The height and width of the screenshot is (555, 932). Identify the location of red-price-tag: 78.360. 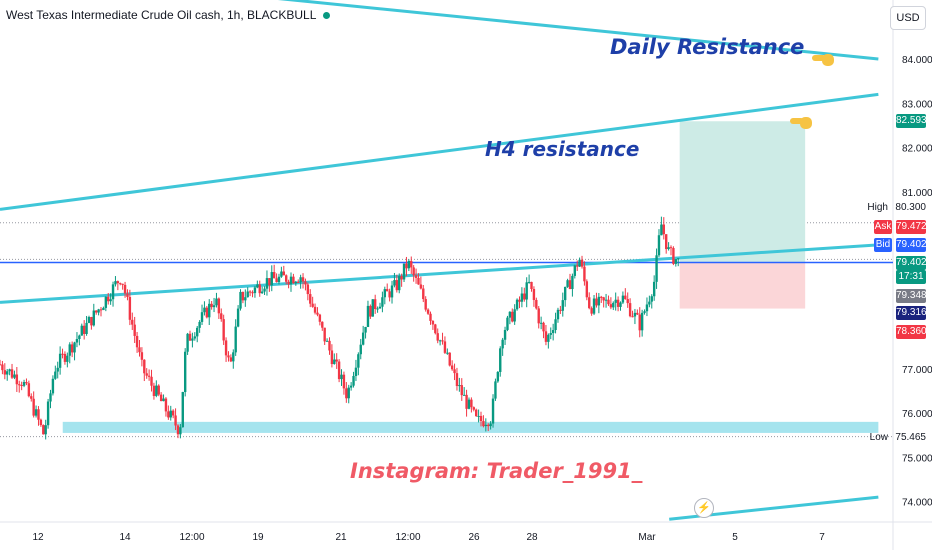
(911, 332).